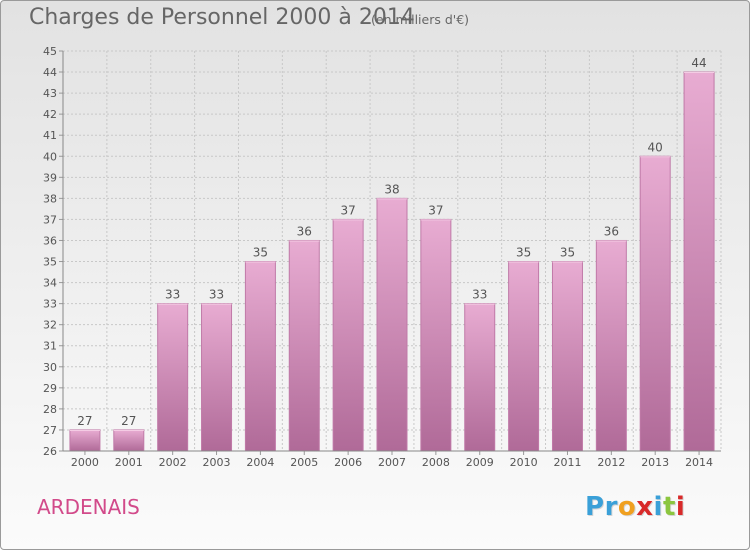 The width and height of the screenshot is (750, 550). Describe the element at coordinates (611, 345) in the screenshot. I see `bar-2012` at that location.